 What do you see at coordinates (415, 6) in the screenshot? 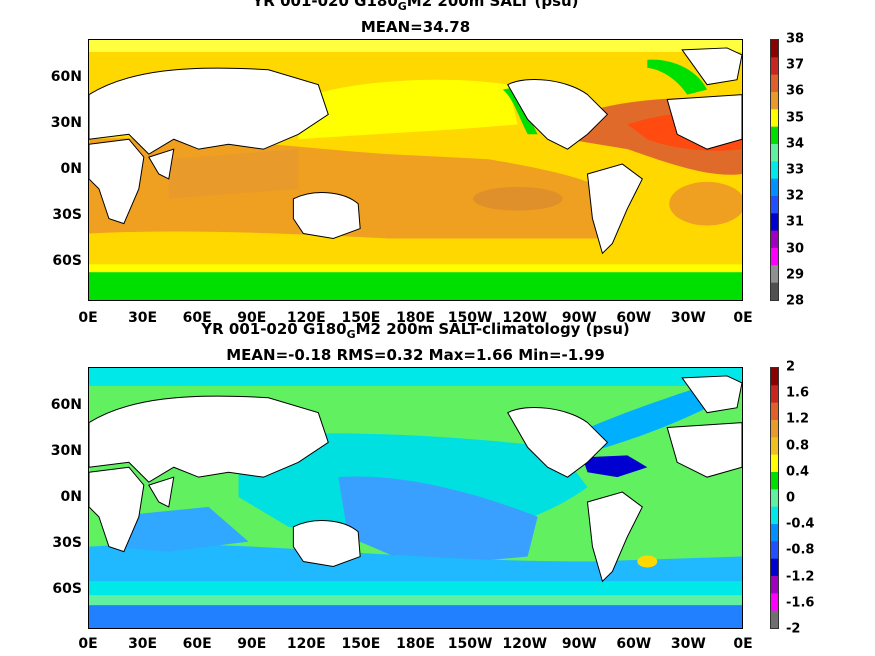
I see `top-title: YR 001-020 G180GM2 200m SALT (psu)` at bounding box center [415, 6].